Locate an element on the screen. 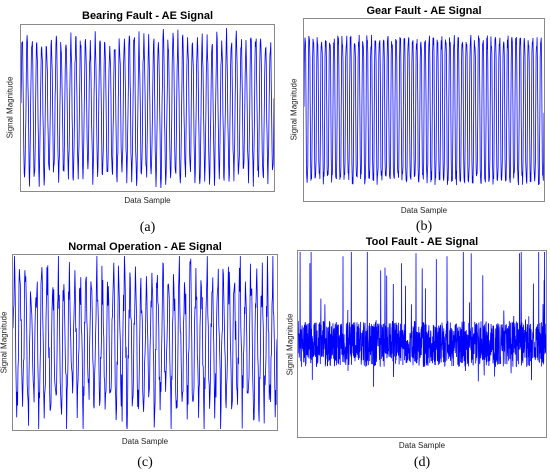 Image resolution: width=550 pixels, height=475 pixels. chart-title-a: Bearing Fault - AE Signal is located at coordinates (147, 16).